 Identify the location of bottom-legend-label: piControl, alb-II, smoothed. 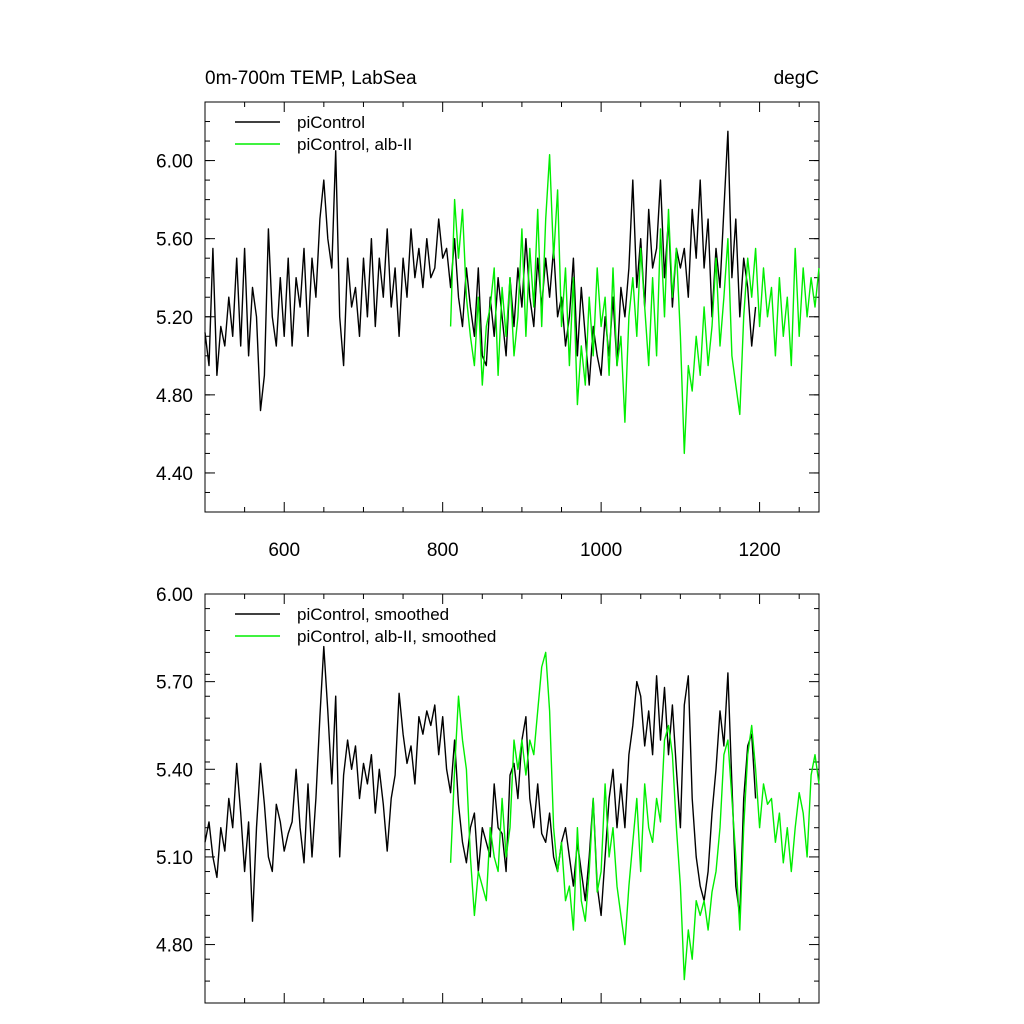
(396, 636).